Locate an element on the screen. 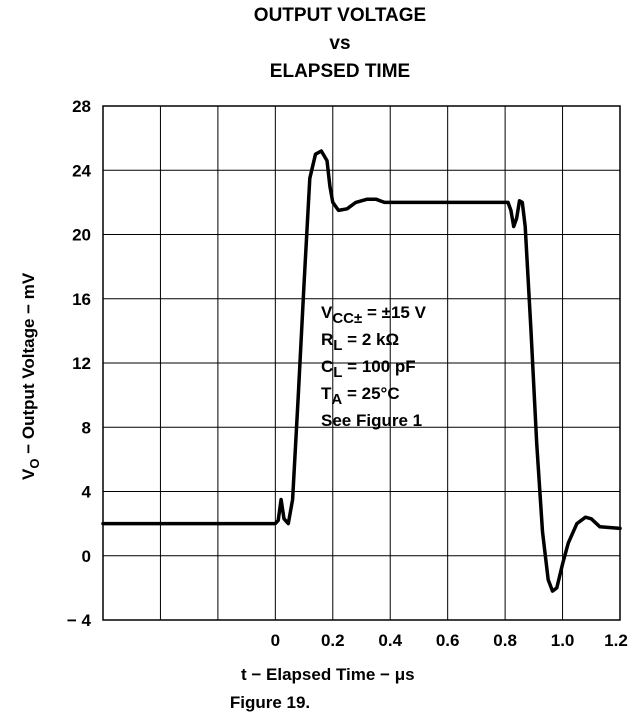 This screenshot has height=719, width=634. y-tick-labels: 28 24 20 16 12 8 4 0 − 4 is located at coordinates (79, 363).